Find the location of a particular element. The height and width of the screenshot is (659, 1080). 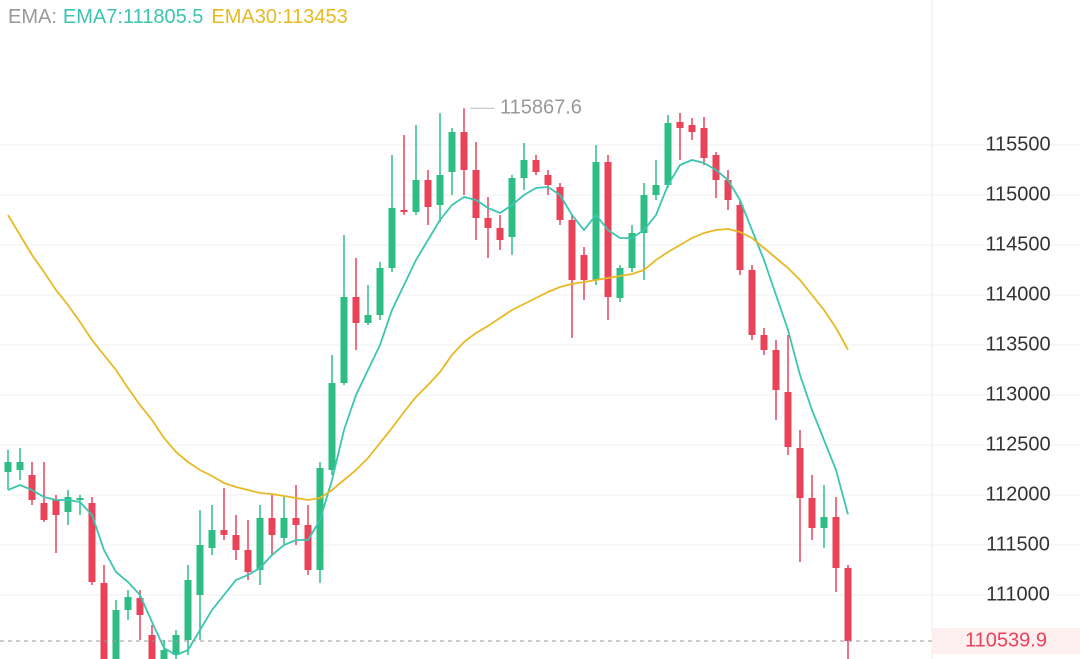

y-tick-label: 114500 is located at coordinates (1017, 244).